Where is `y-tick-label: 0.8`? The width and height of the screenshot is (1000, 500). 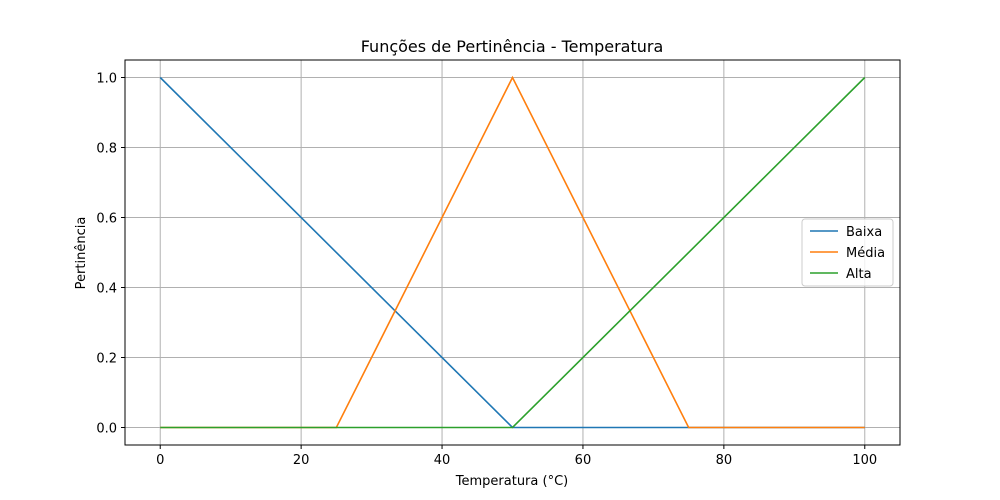
y-tick-label: 0.8 is located at coordinates (106, 149).